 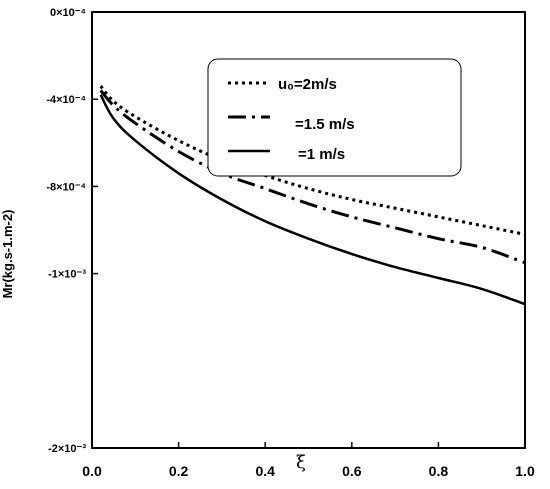 I want to click on y-tick-label-3: -1×10⁻³, so click(x=67, y=275).